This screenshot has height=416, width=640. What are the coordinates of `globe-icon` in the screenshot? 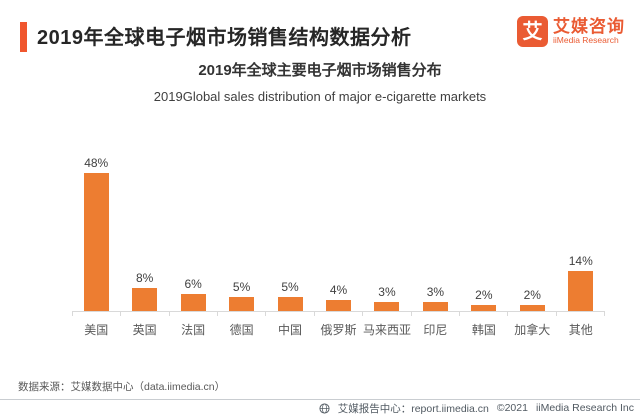 It's located at (324, 408).